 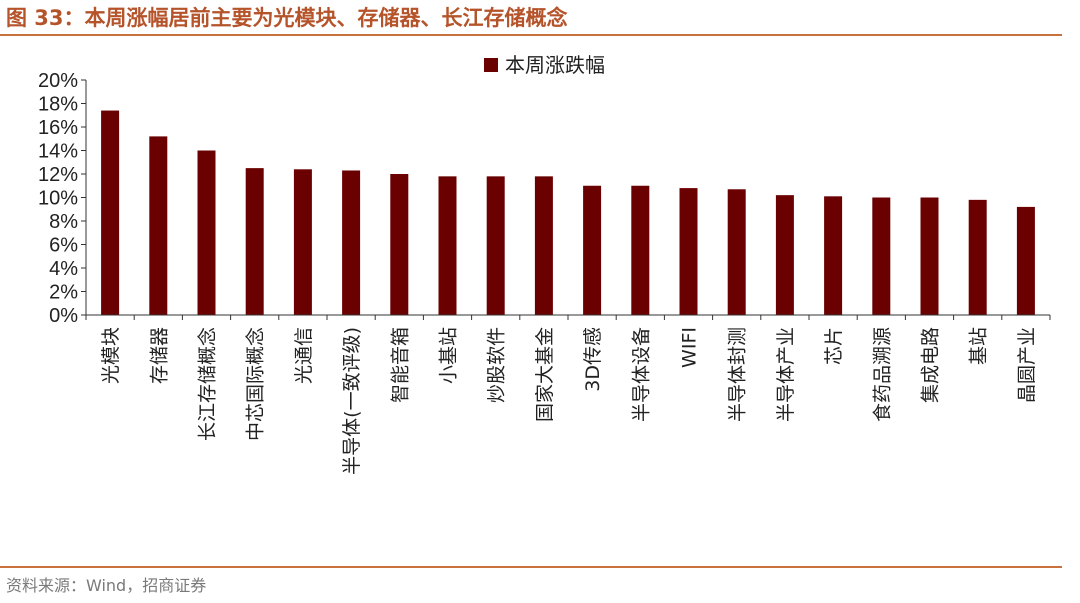 I want to click on category-label: 长江存储概念, so click(x=207, y=384).